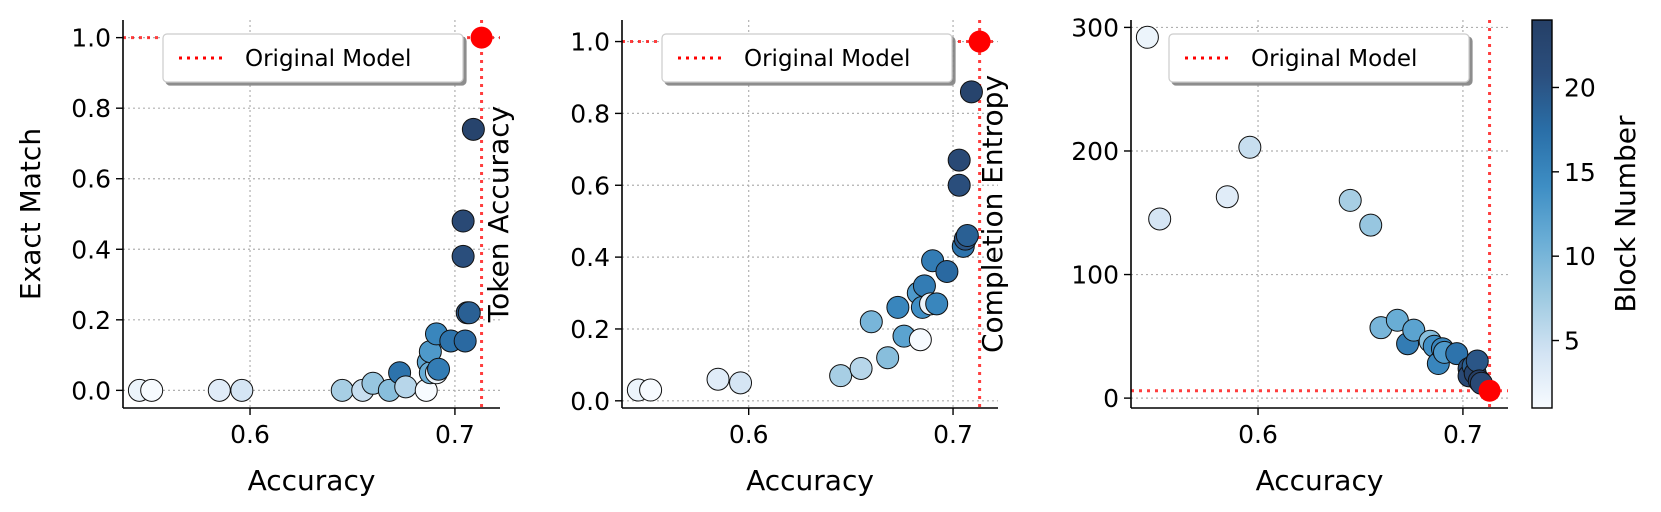 This screenshot has height=512, width=1661. What do you see at coordinates (1580, 172) in the screenshot?
I see `colorbar-tick-label: 15` at bounding box center [1580, 172].